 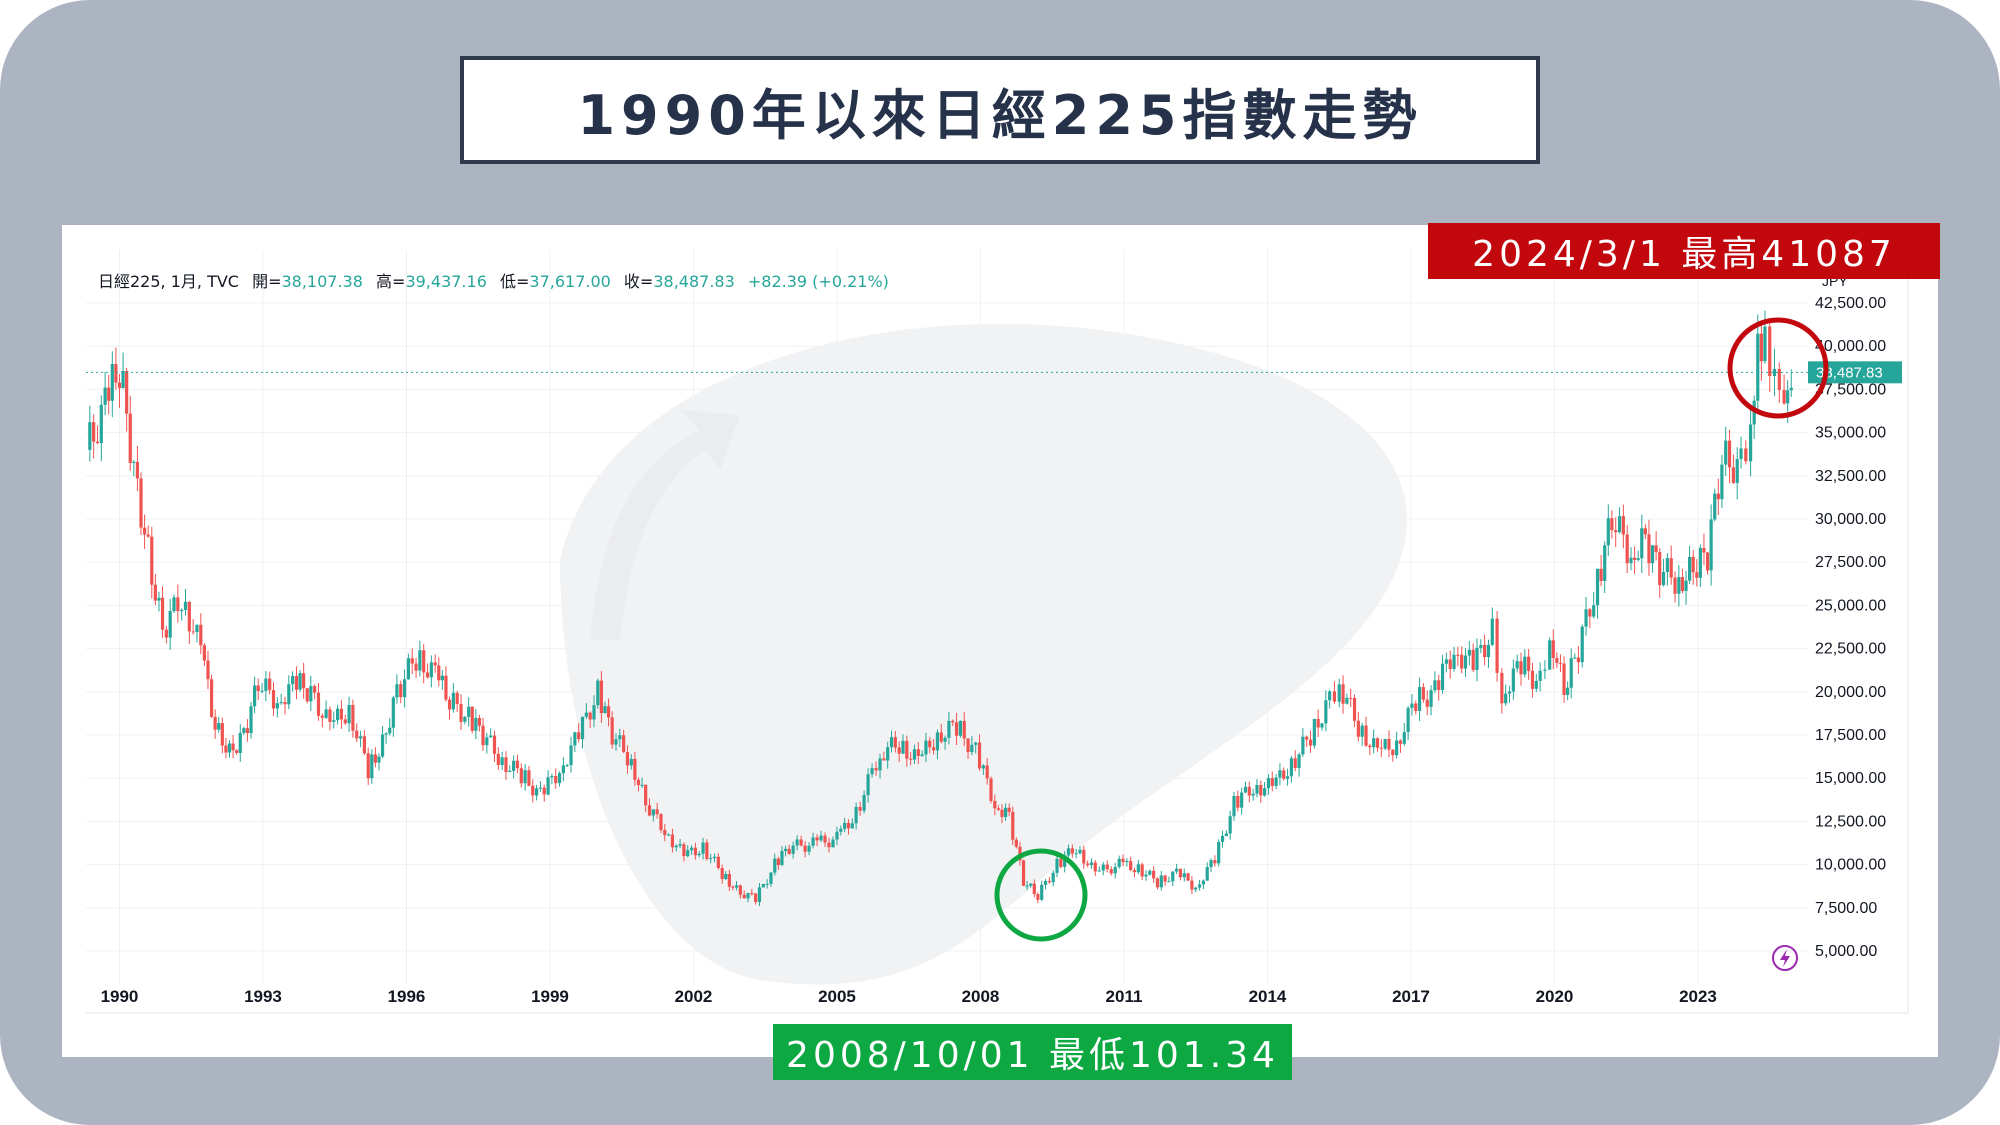 What do you see at coordinates (407, 996) in the screenshot?
I see `x-tick-label: 1996` at bounding box center [407, 996].